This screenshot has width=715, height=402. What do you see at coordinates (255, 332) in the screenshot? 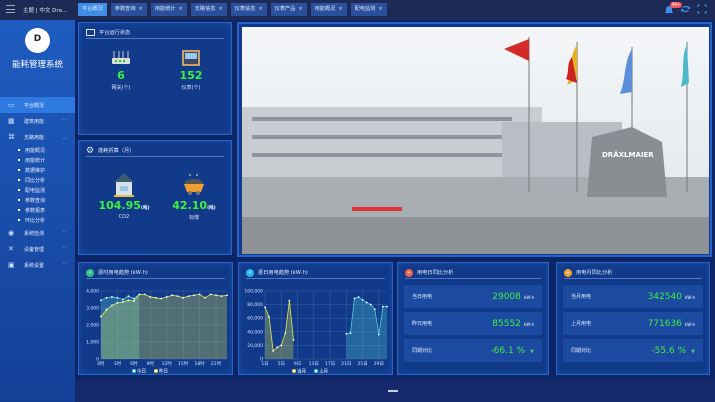
I see `y-tick-label: 40,000` at bounding box center [255, 332].